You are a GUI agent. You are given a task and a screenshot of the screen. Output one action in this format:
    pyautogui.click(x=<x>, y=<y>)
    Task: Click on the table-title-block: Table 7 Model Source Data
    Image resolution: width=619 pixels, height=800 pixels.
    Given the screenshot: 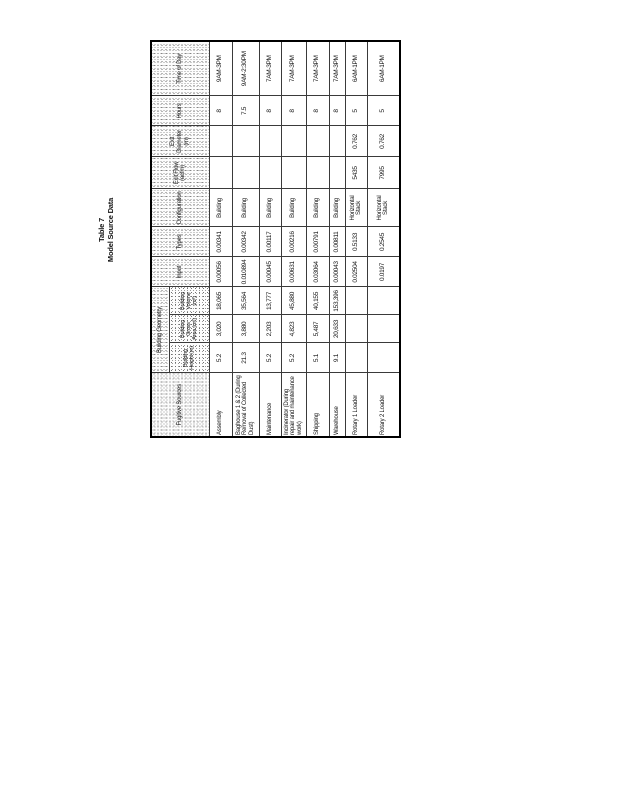 What is the action you would take?
    pyautogui.click(x=112, y=230)
    